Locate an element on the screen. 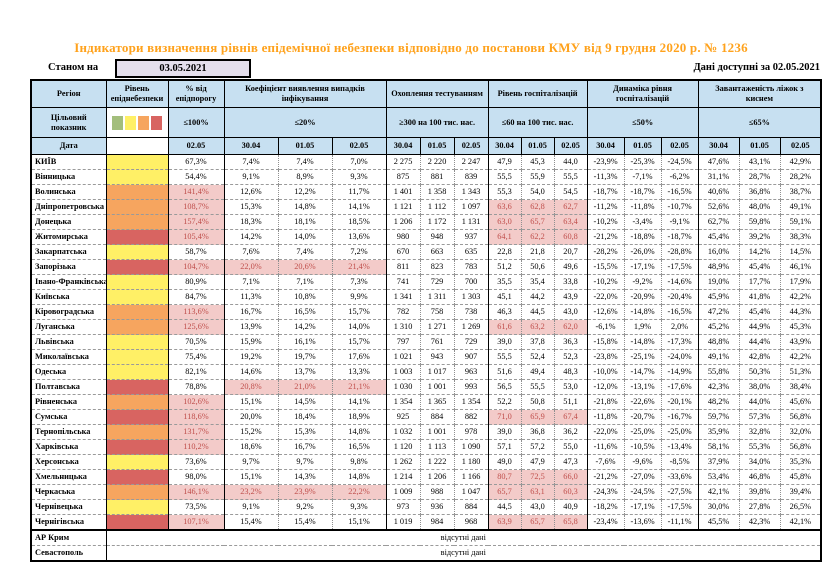  value-cell: 782 is located at coordinates (403, 312).